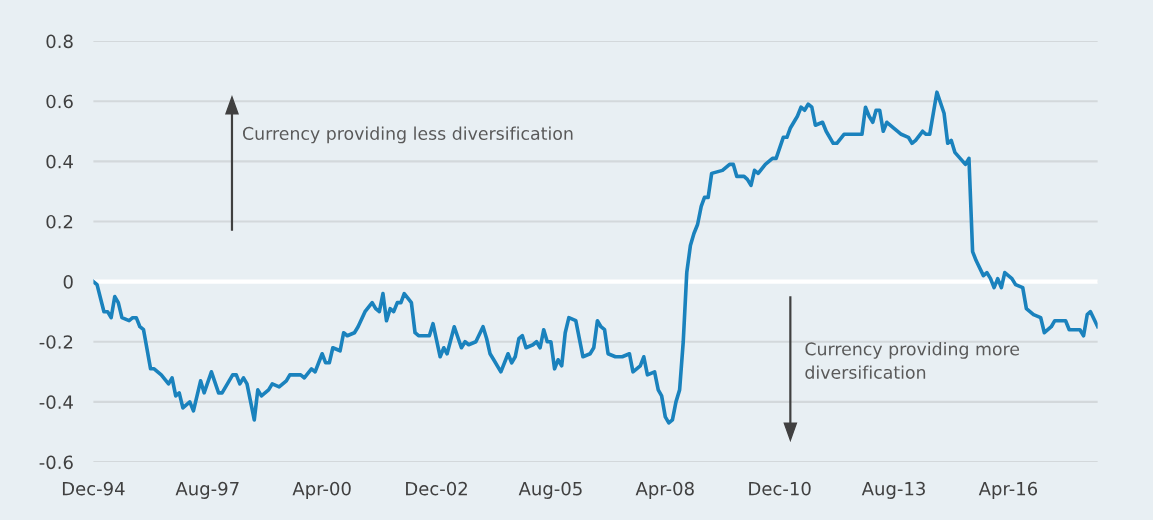 The image size is (1153, 520). I want to click on x-tick-label: Dec-10, so click(780, 488).